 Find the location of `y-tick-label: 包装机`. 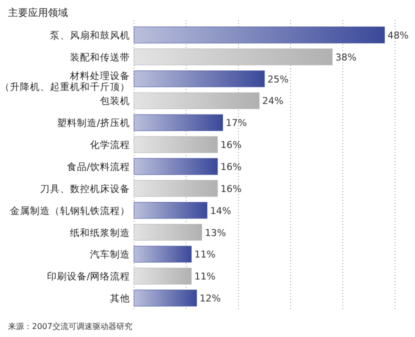

y-tick-label: 包装机 is located at coordinates (115, 101).